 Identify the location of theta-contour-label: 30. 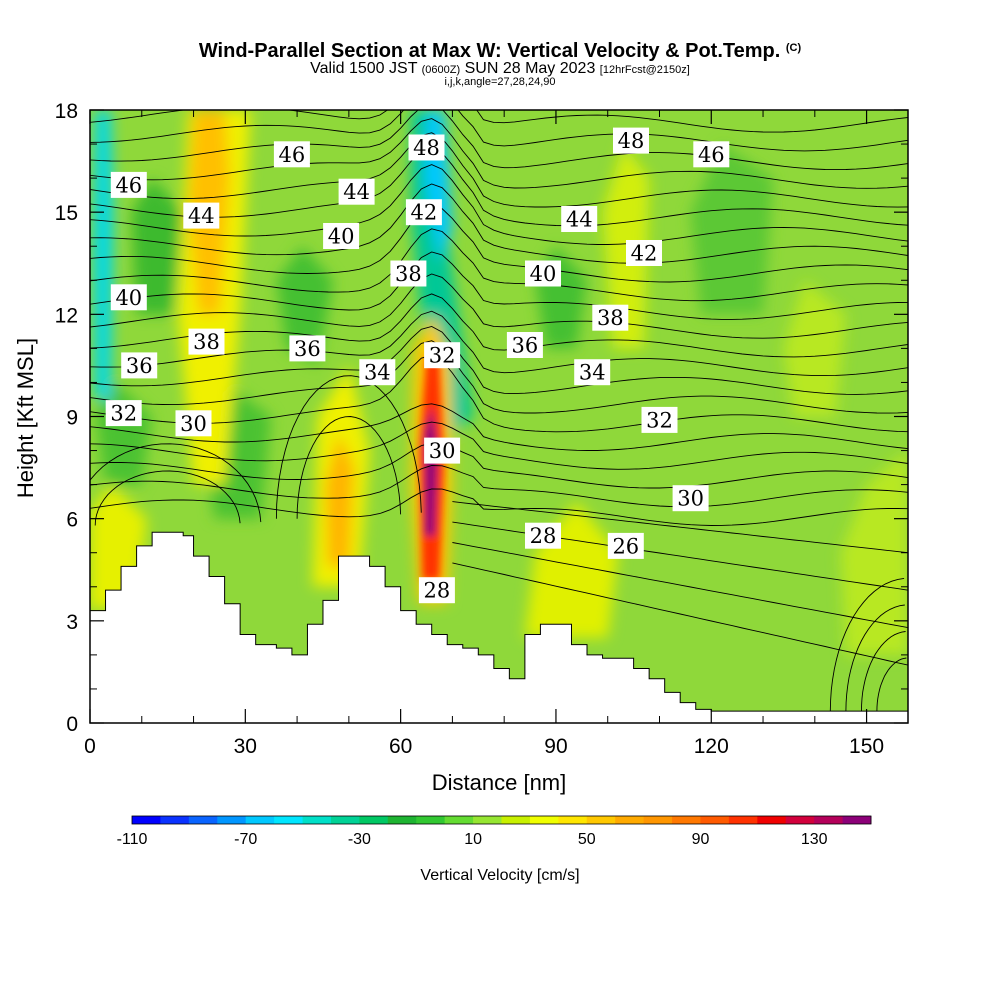
(442, 450).